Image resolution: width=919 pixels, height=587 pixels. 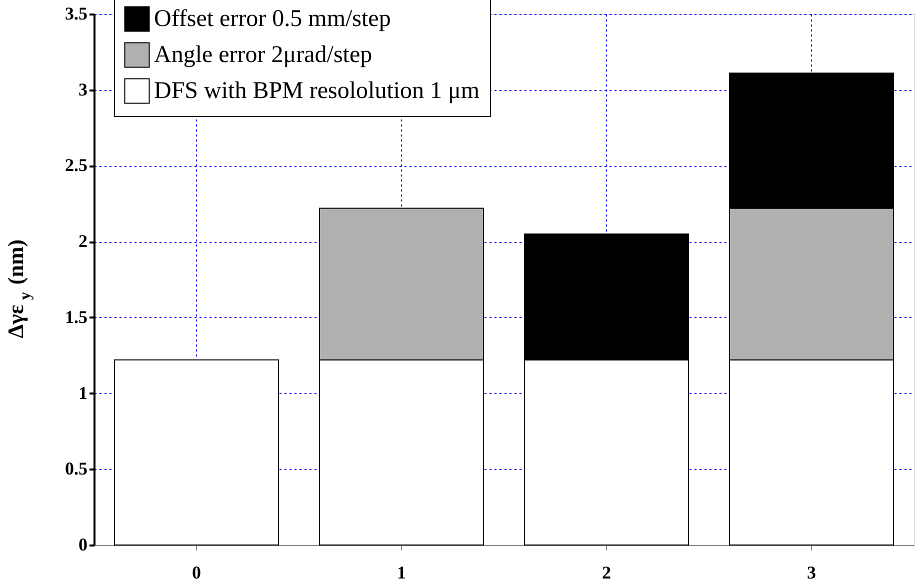 What do you see at coordinates (196, 572) in the screenshot?
I see `x-tick-label: 0` at bounding box center [196, 572].